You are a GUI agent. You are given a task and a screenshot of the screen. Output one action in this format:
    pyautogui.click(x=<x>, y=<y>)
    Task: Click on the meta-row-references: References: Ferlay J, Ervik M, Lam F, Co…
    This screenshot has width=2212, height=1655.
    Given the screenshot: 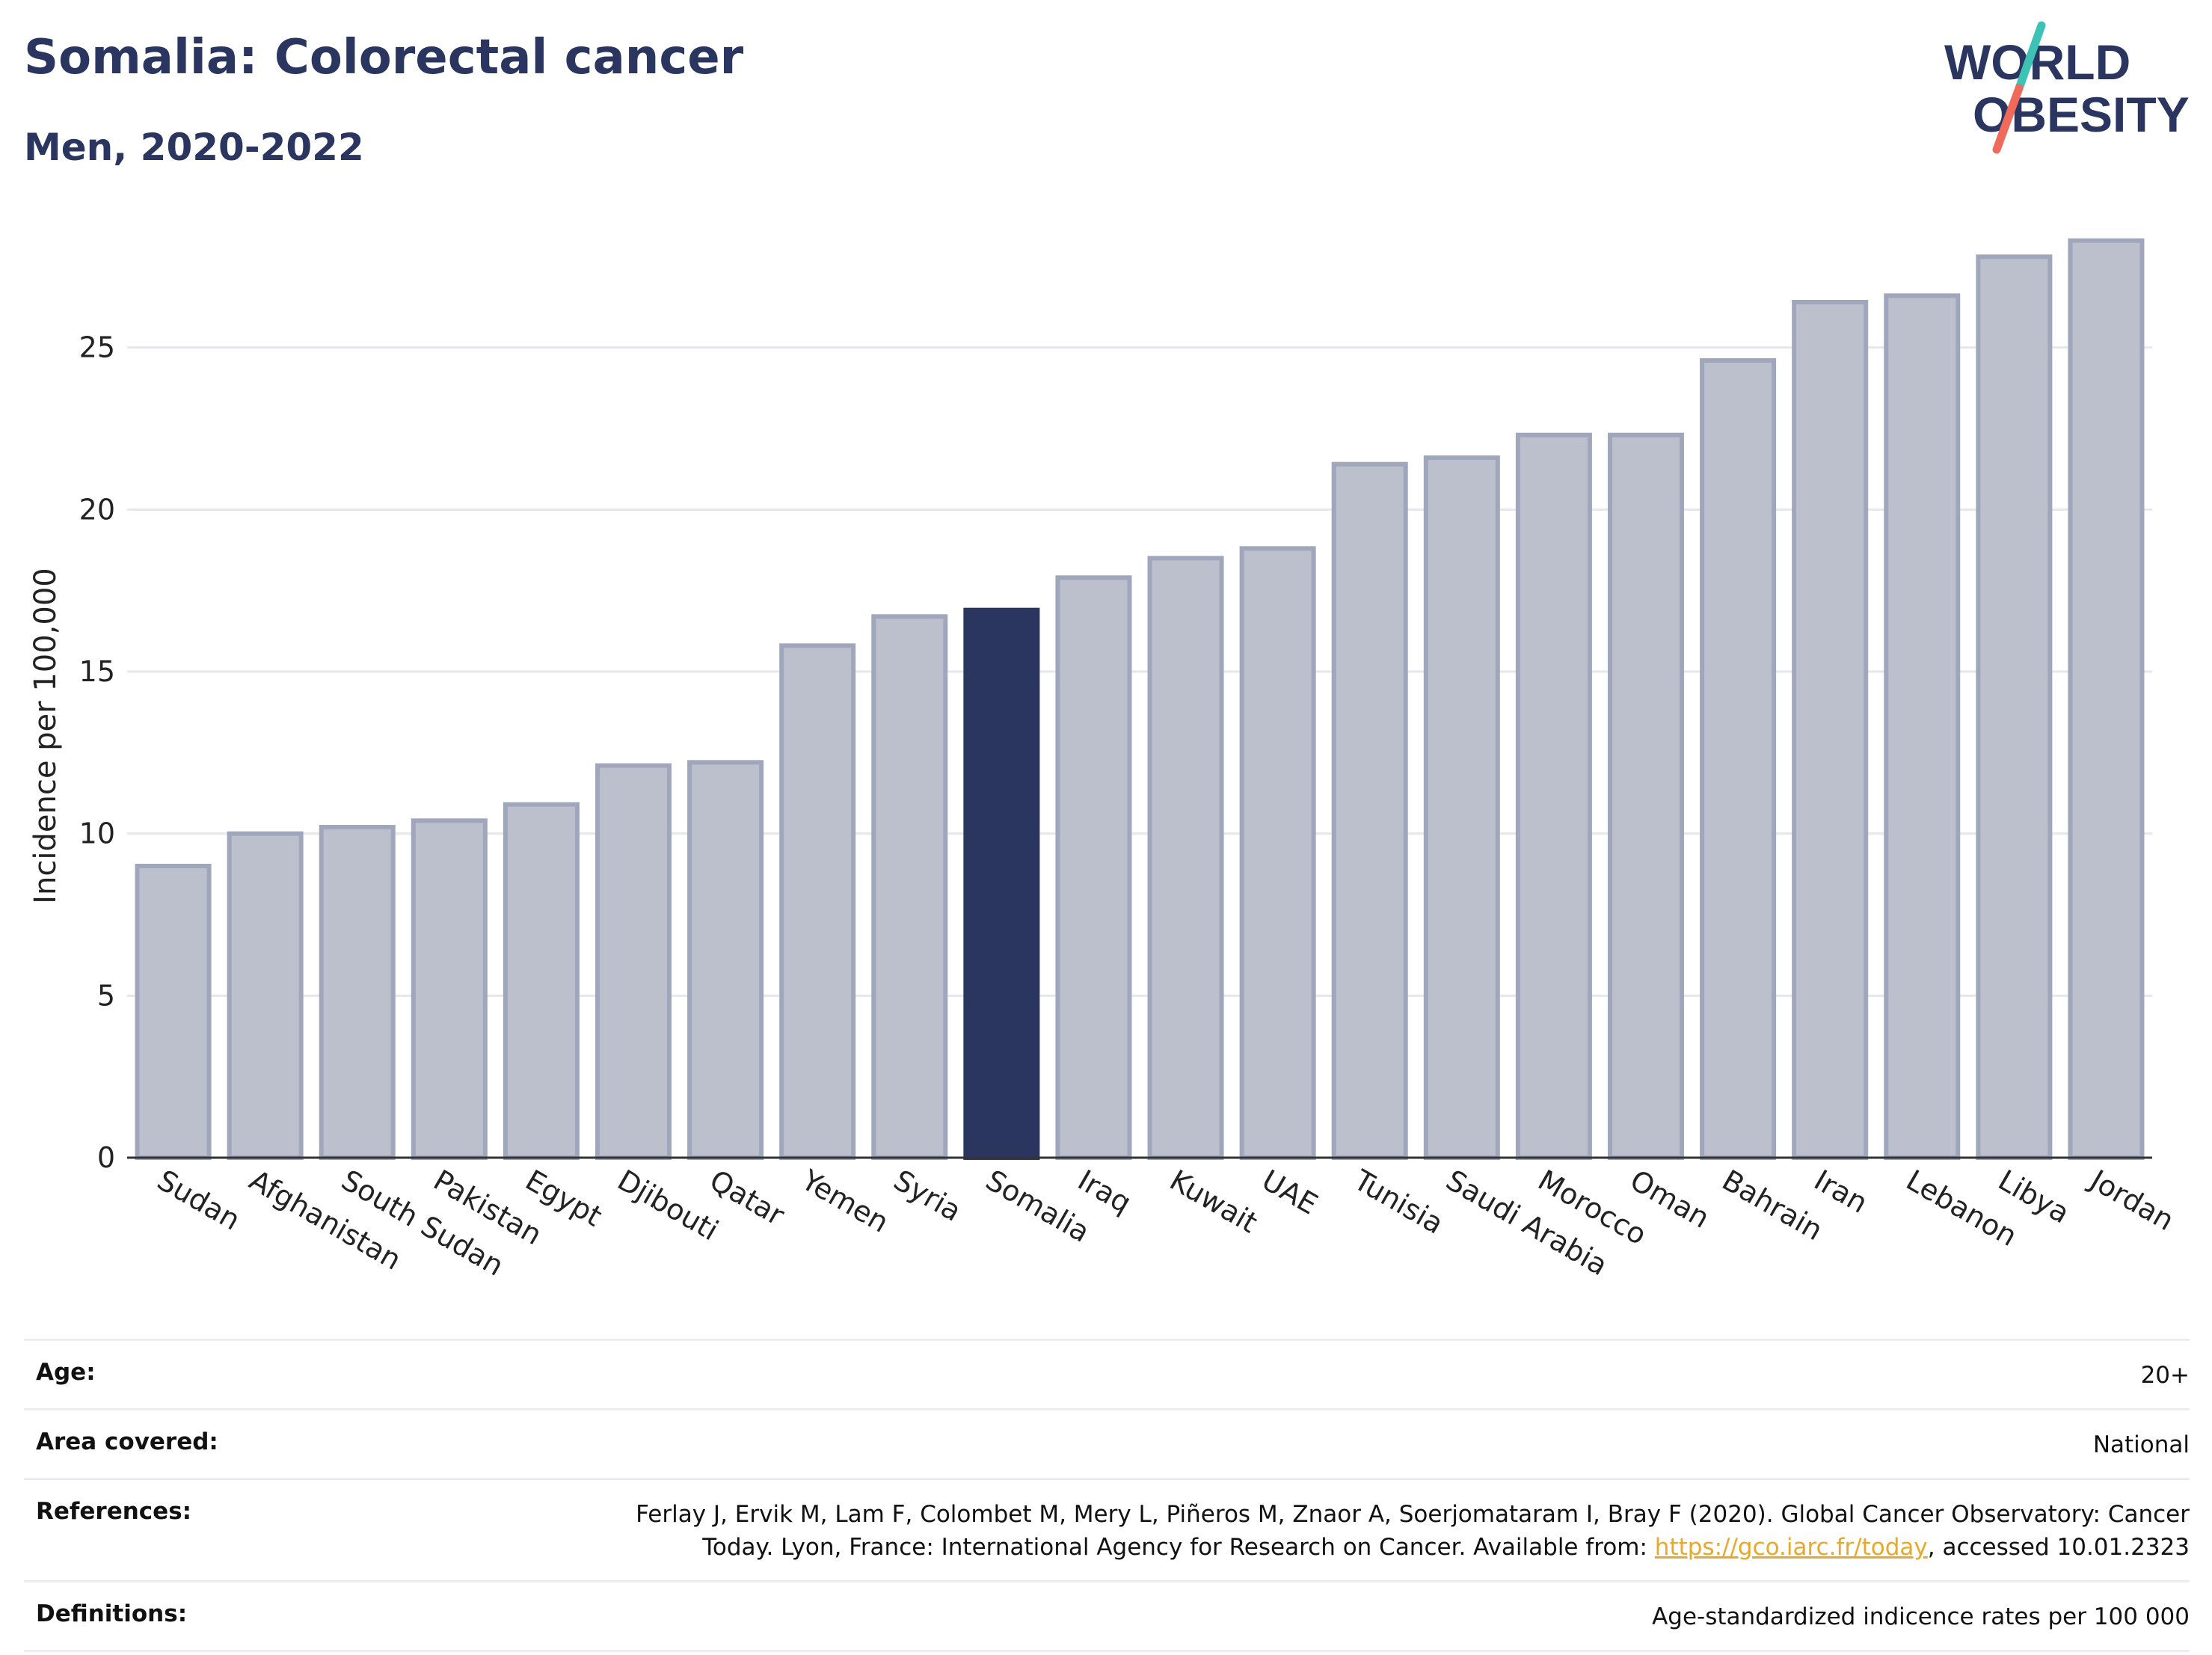 What is the action you would take?
    pyautogui.click(x=1107, y=1529)
    